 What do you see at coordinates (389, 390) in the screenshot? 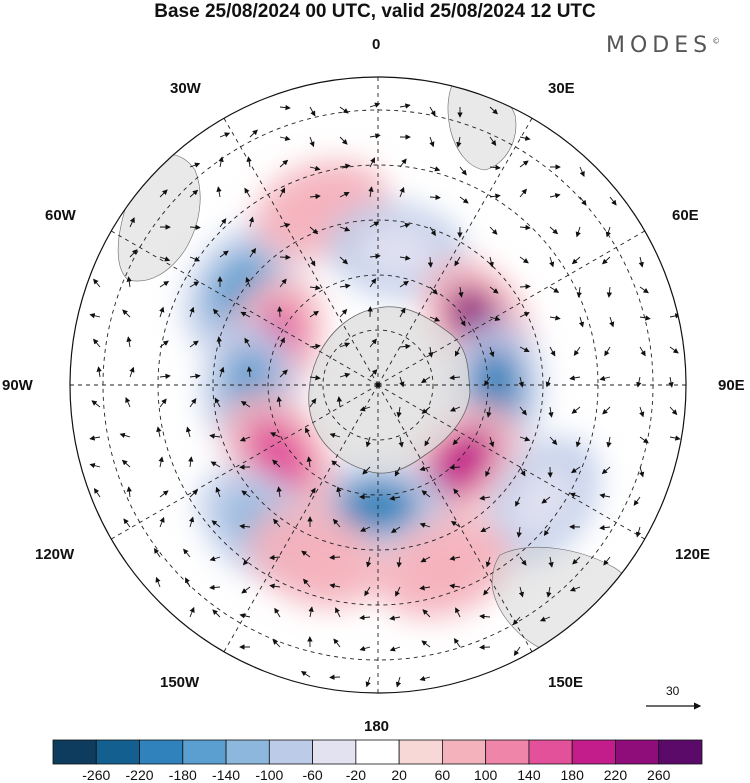
I see `antarctica-landmass` at bounding box center [389, 390].